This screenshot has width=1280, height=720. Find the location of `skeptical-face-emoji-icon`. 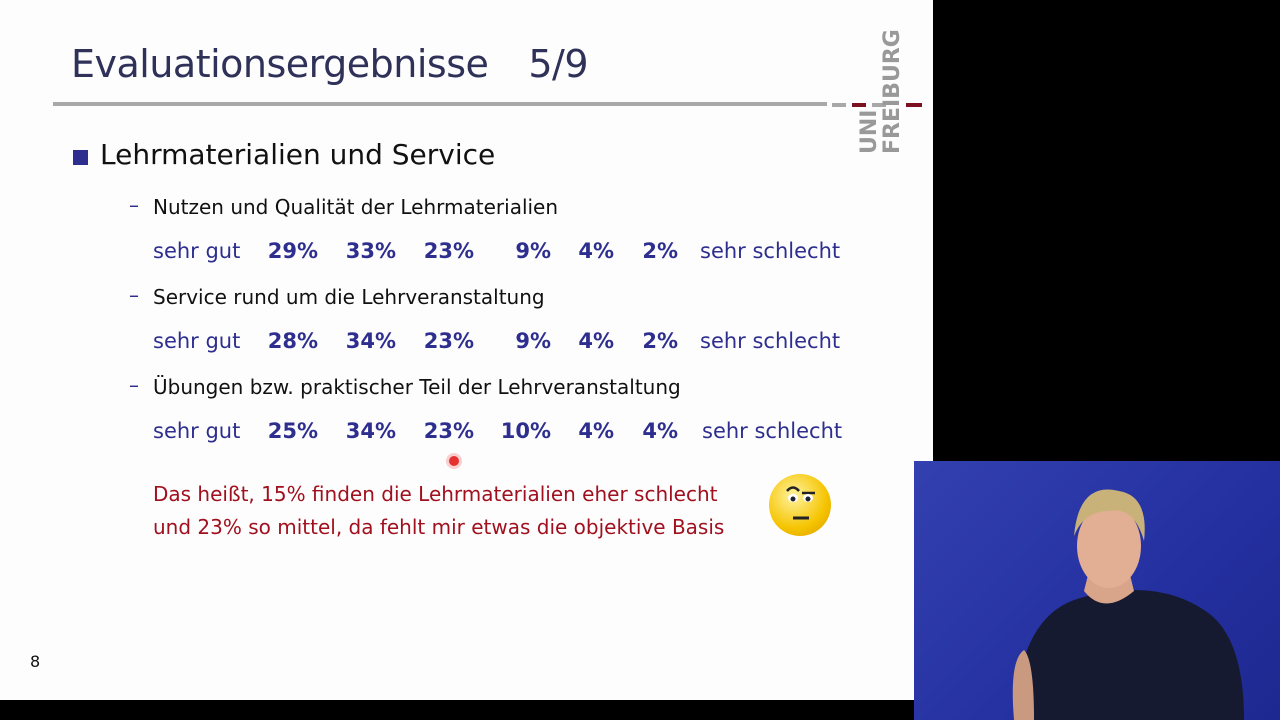

skeptical-face-emoji-icon is located at coordinates (800, 505).